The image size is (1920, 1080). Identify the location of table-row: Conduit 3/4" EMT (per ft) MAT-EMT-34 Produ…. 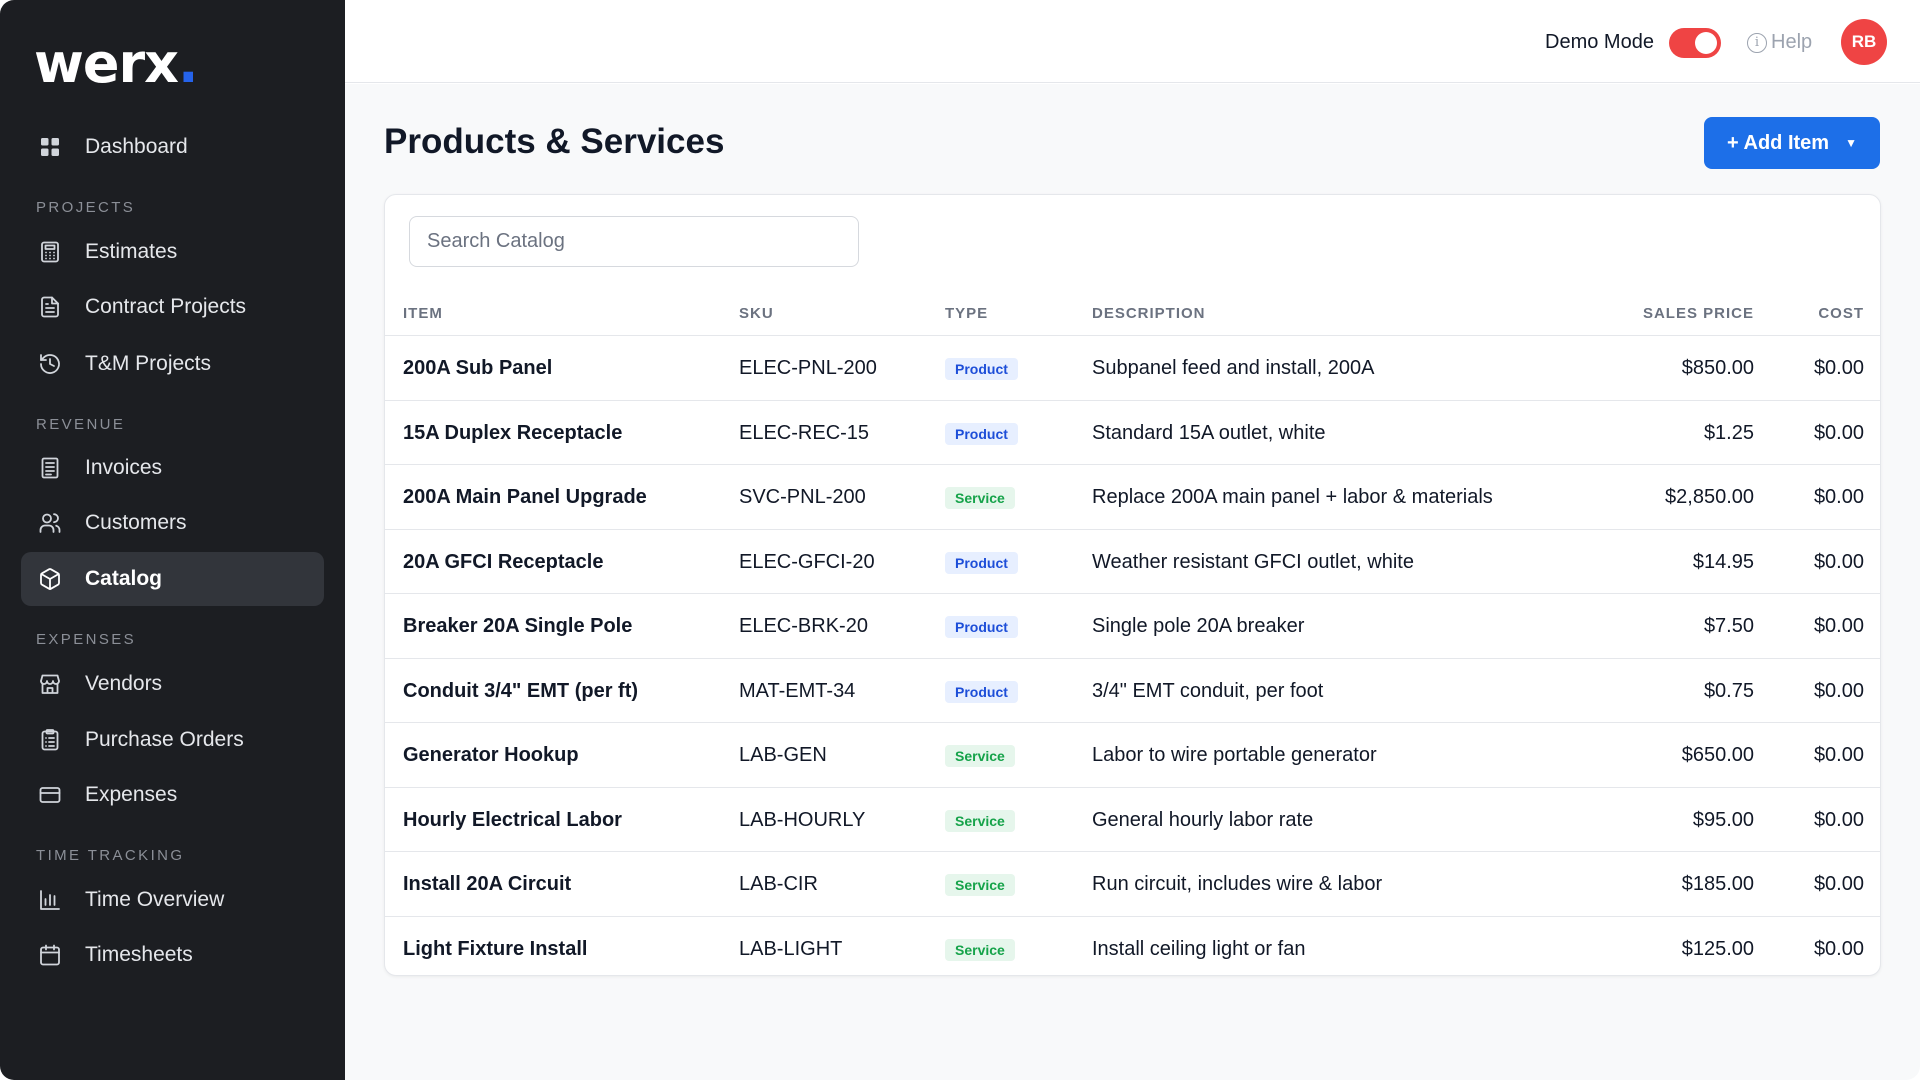
(1132, 691).